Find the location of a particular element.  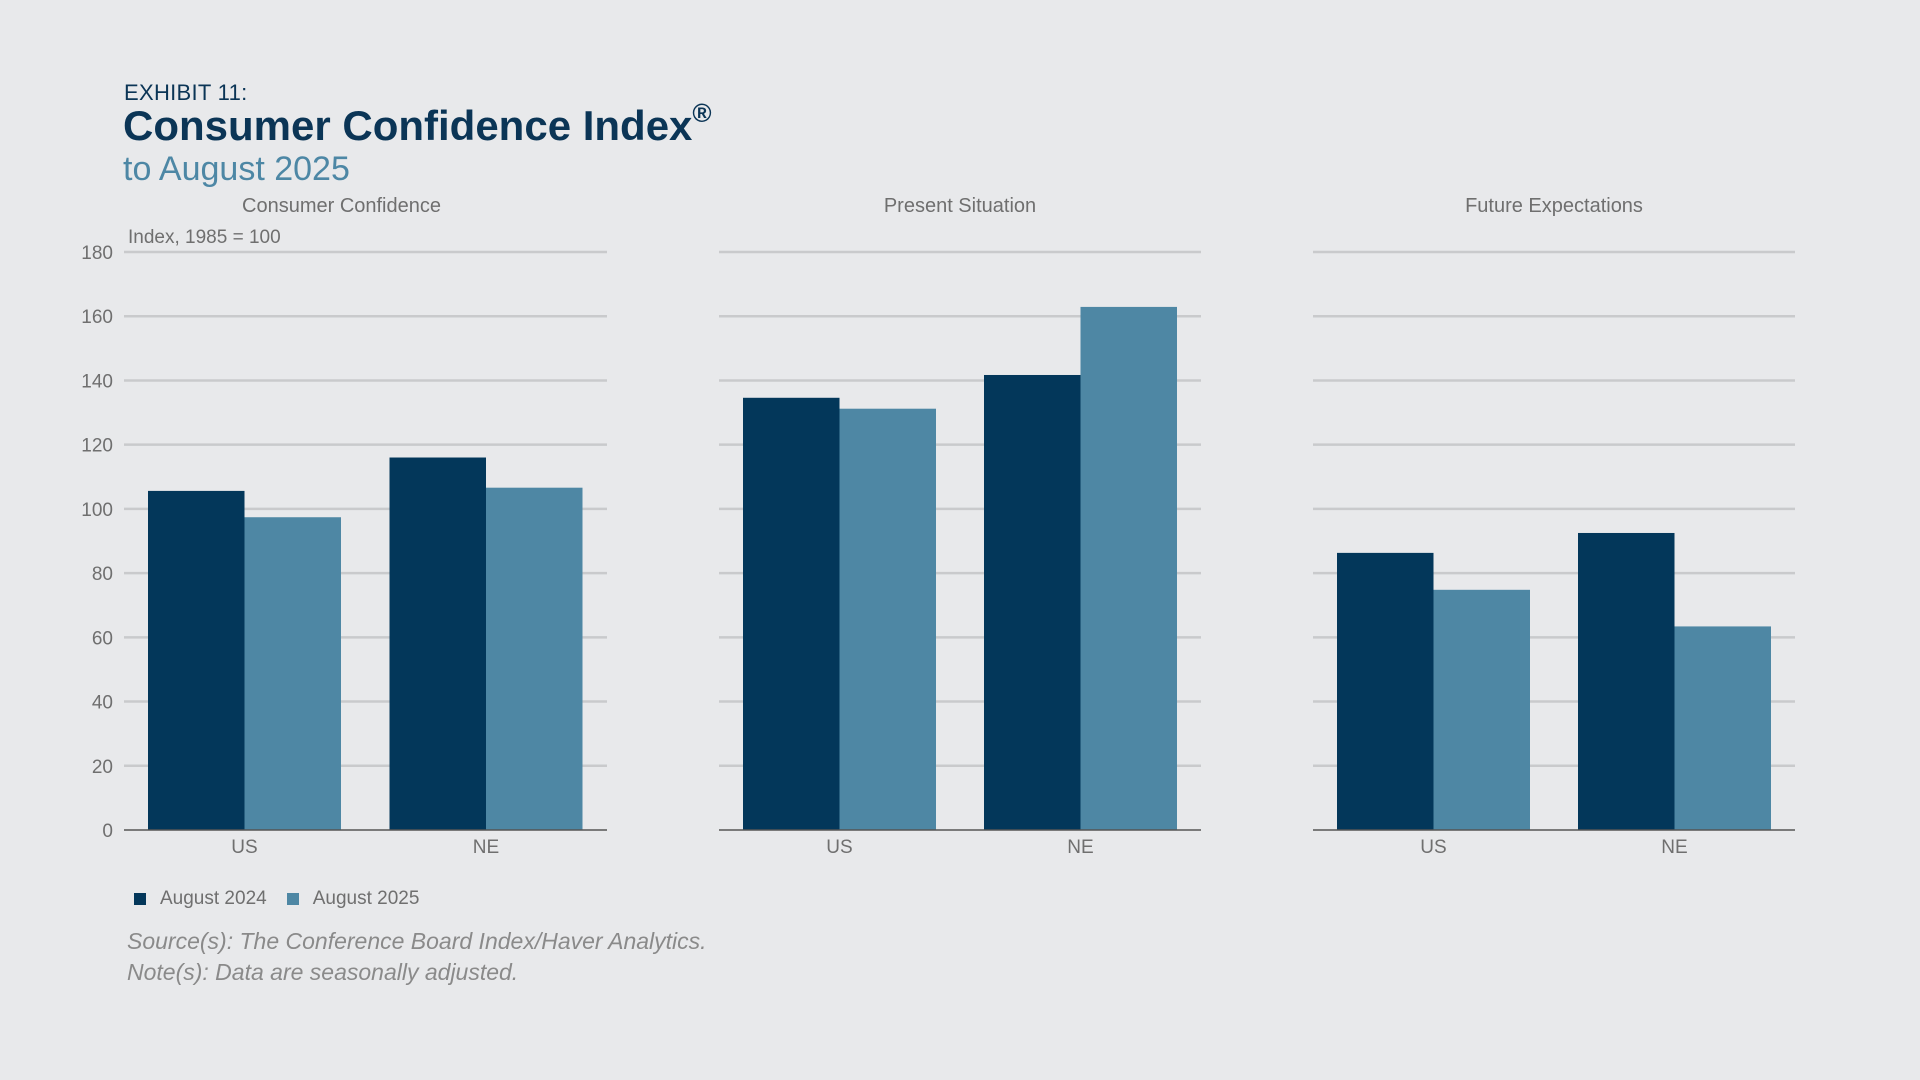

y-tick-label: 140 is located at coordinates (97, 381).